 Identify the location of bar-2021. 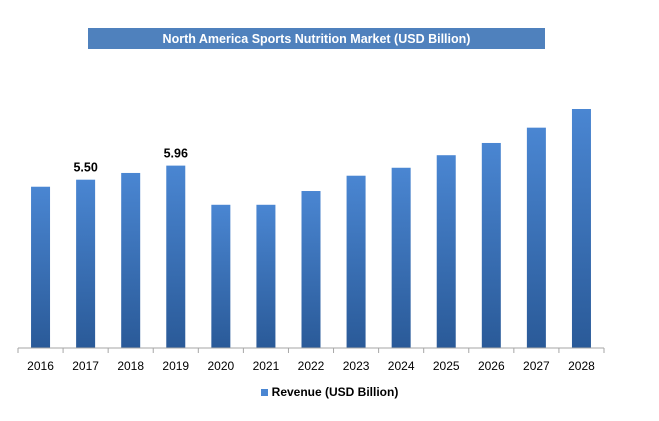
(266, 276).